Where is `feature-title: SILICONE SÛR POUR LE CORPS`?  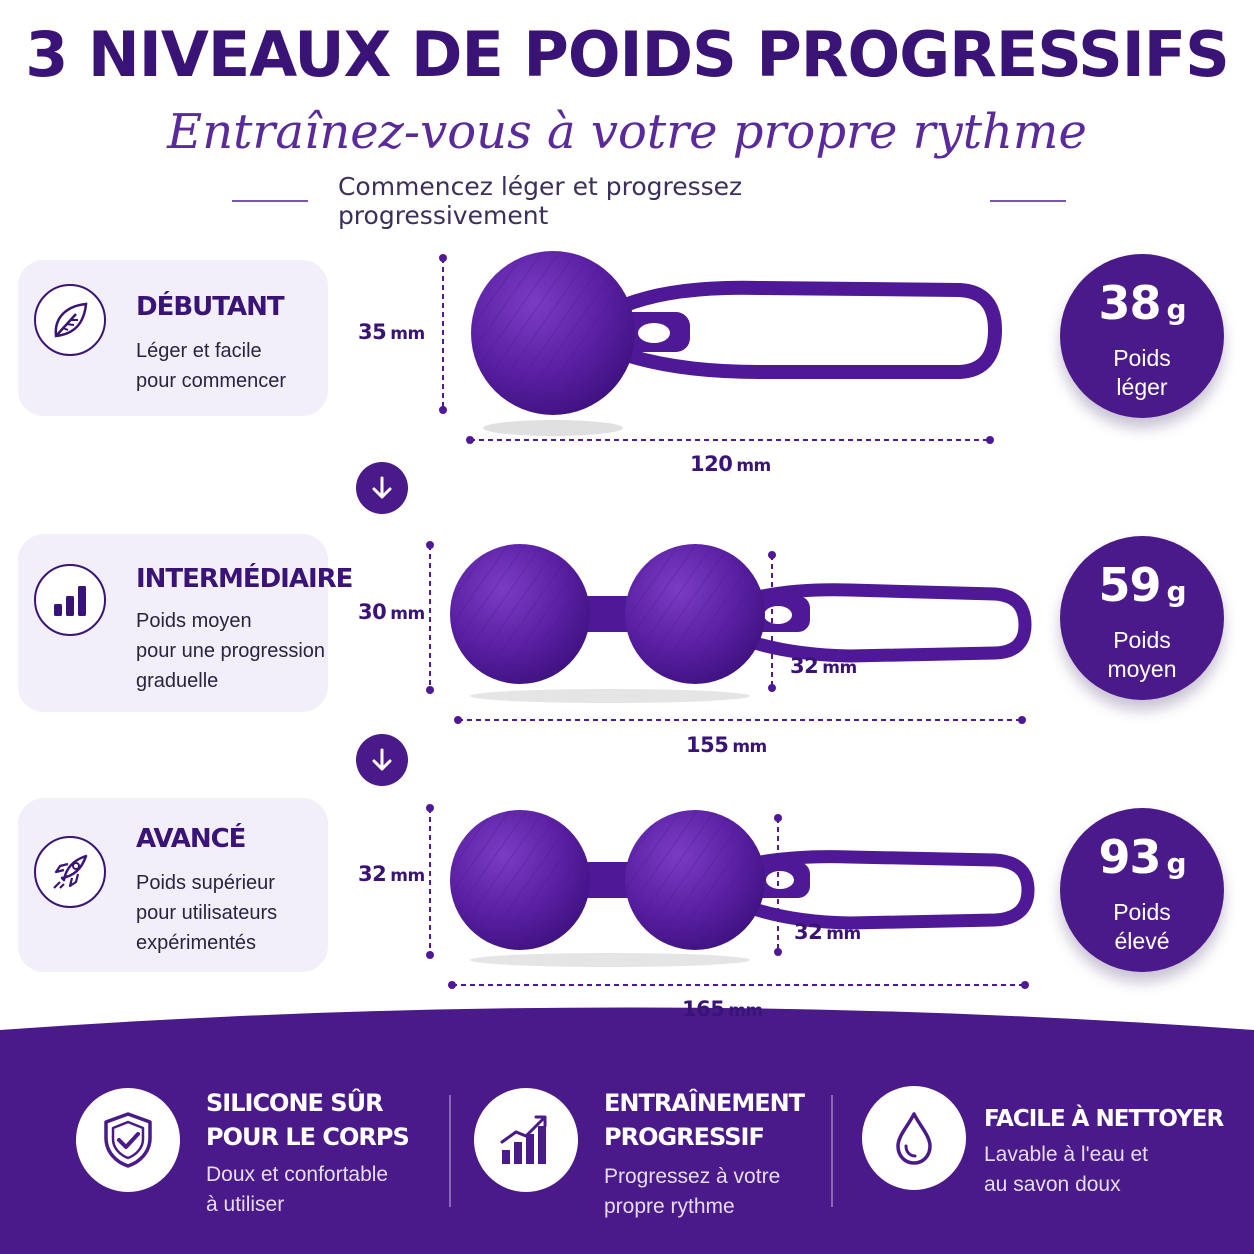
feature-title: SILICONE SÛR POUR LE CORPS is located at coordinates (308, 1120).